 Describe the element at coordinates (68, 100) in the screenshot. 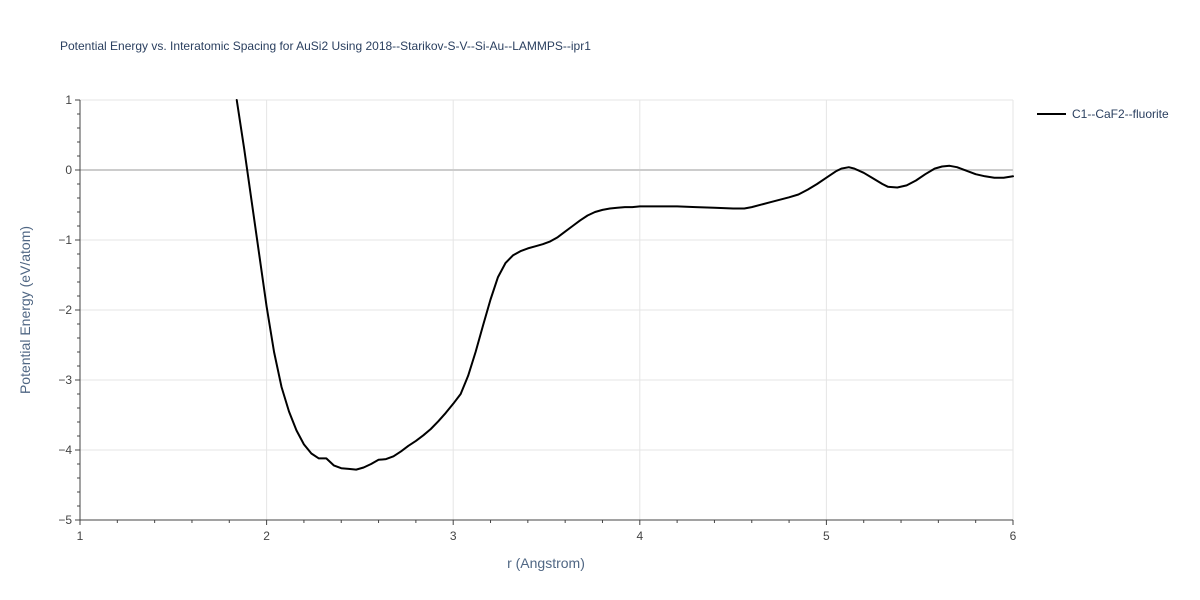

I see `y-tick-label: 1` at that location.